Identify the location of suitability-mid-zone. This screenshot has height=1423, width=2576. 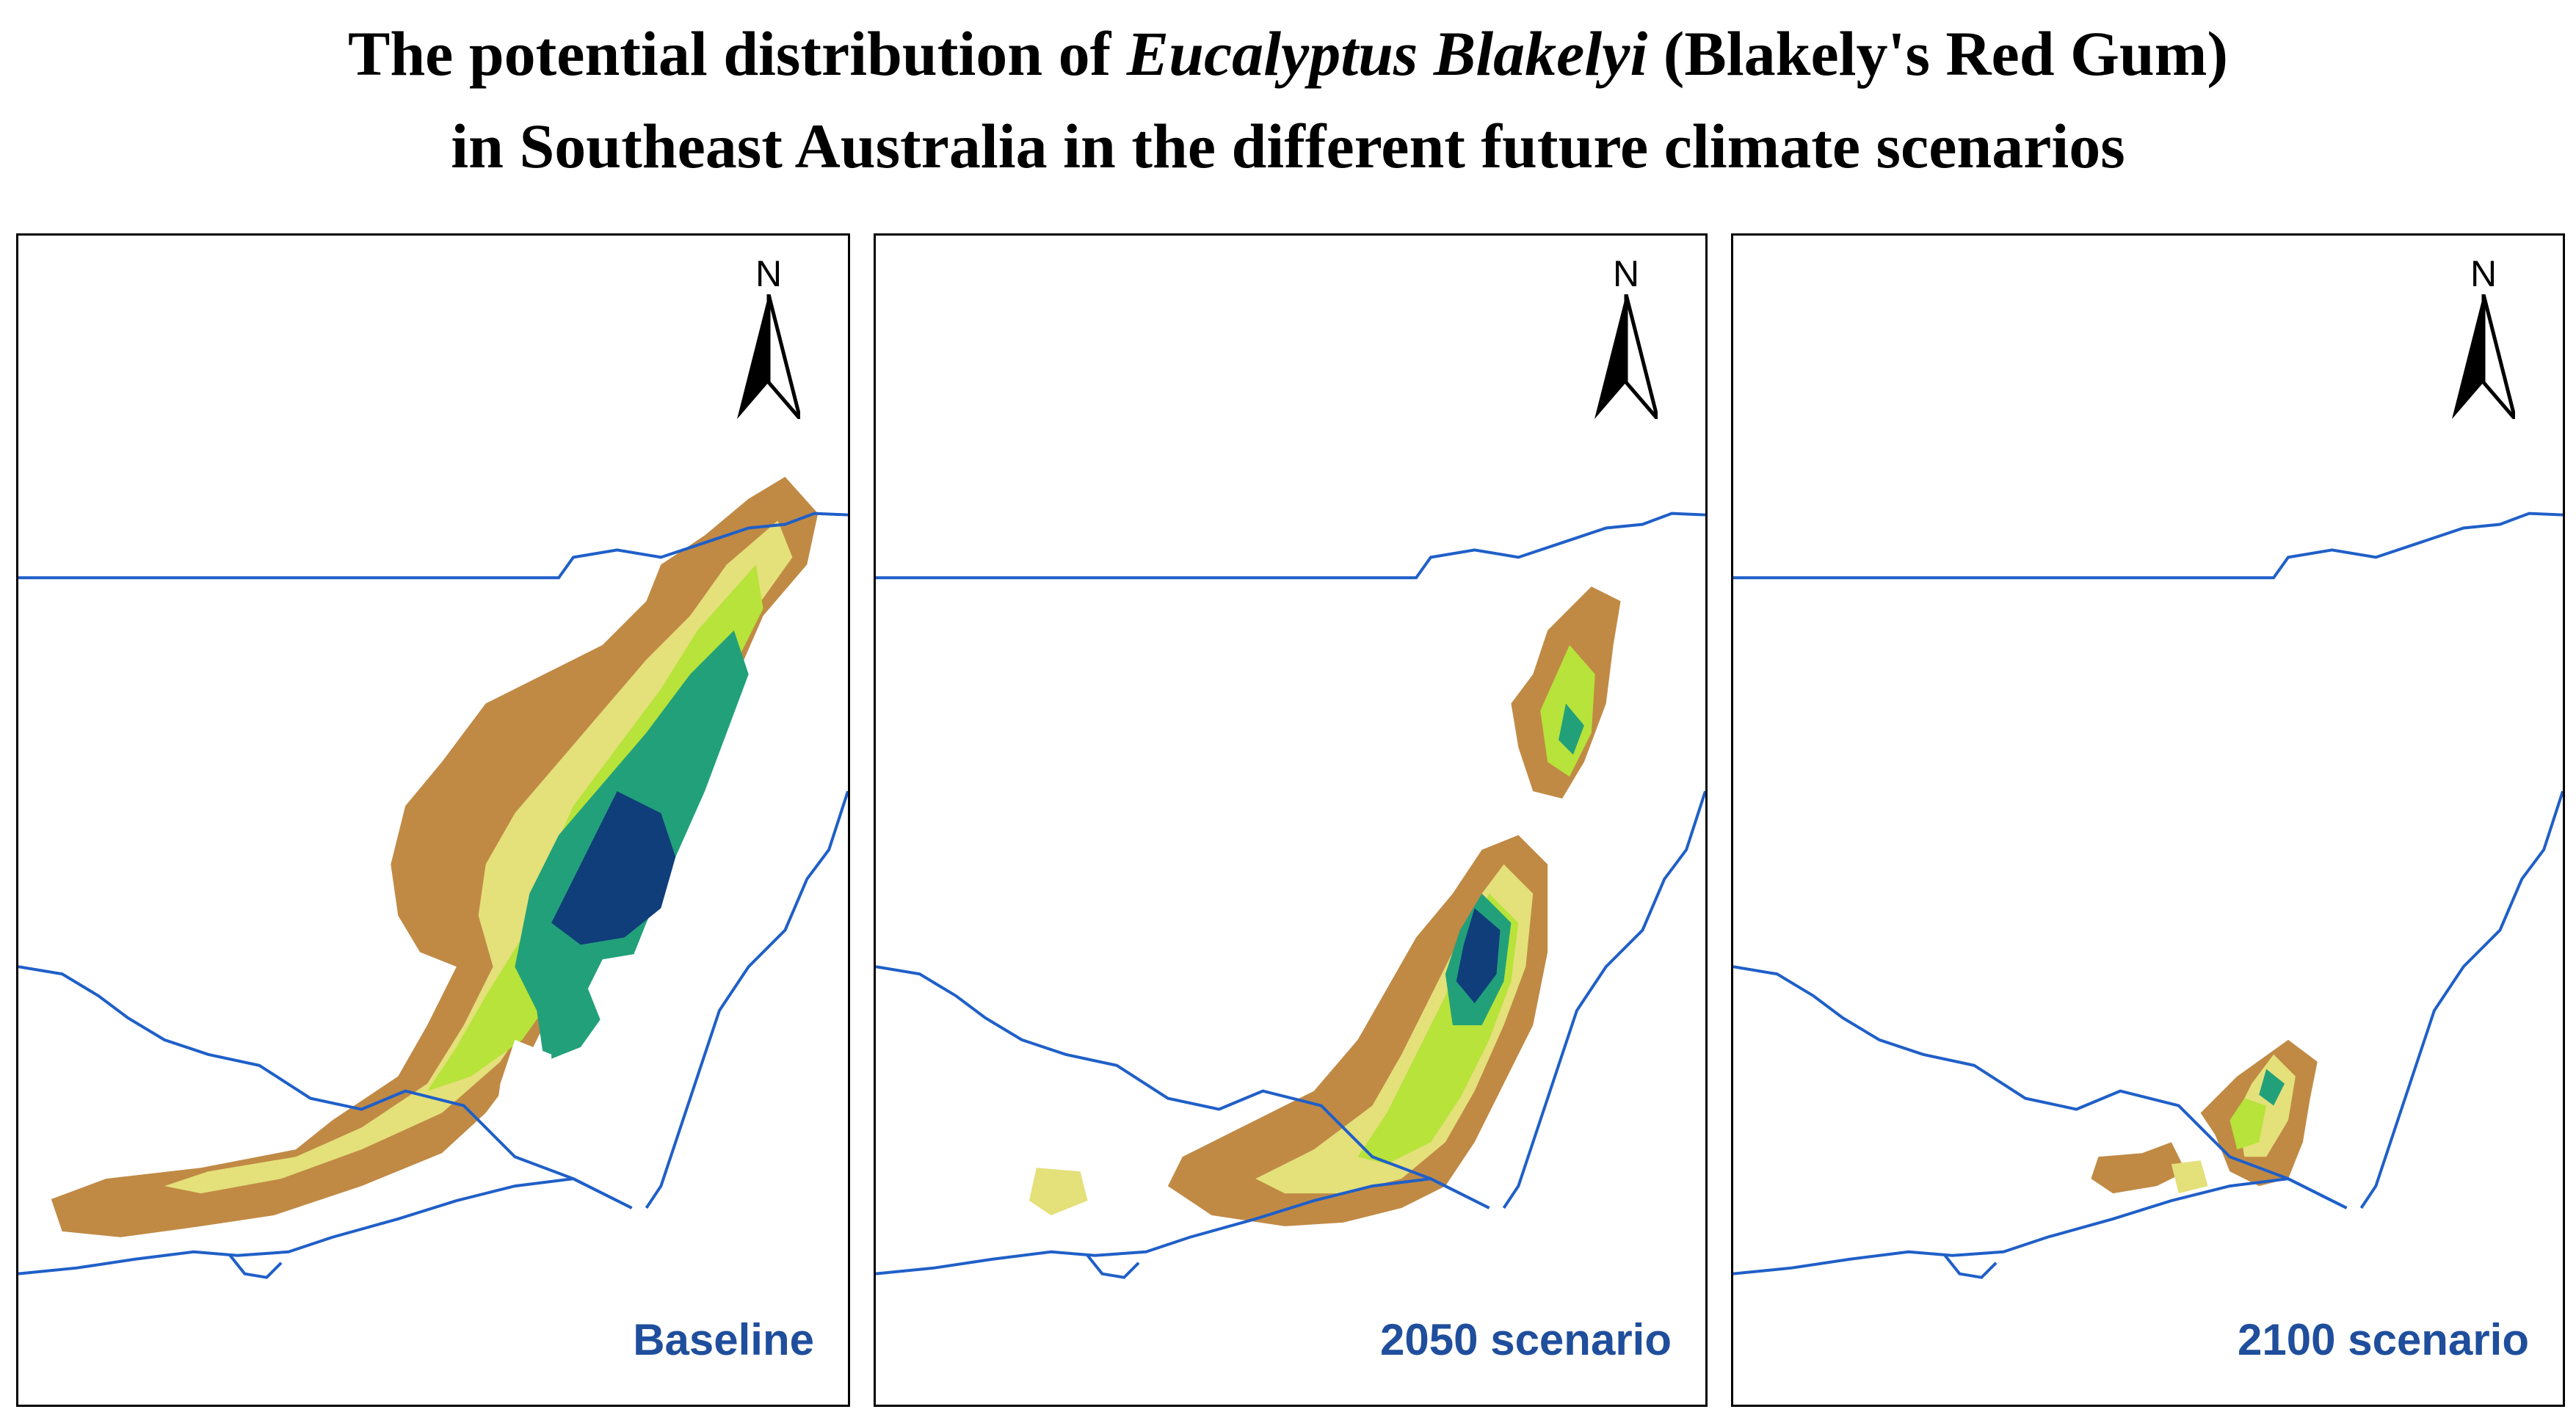
(2248, 1124).